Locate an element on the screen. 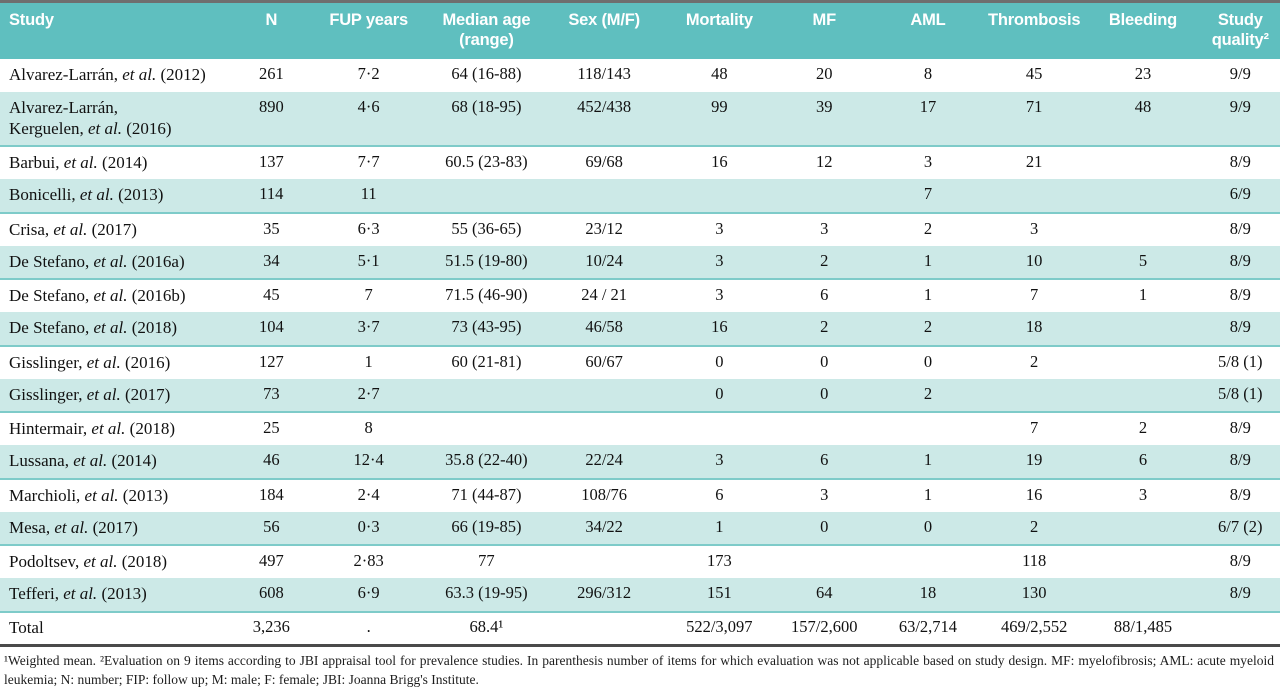 The width and height of the screenshot is (1280, 689). cell-median-age is located at coordinates (487, 395).